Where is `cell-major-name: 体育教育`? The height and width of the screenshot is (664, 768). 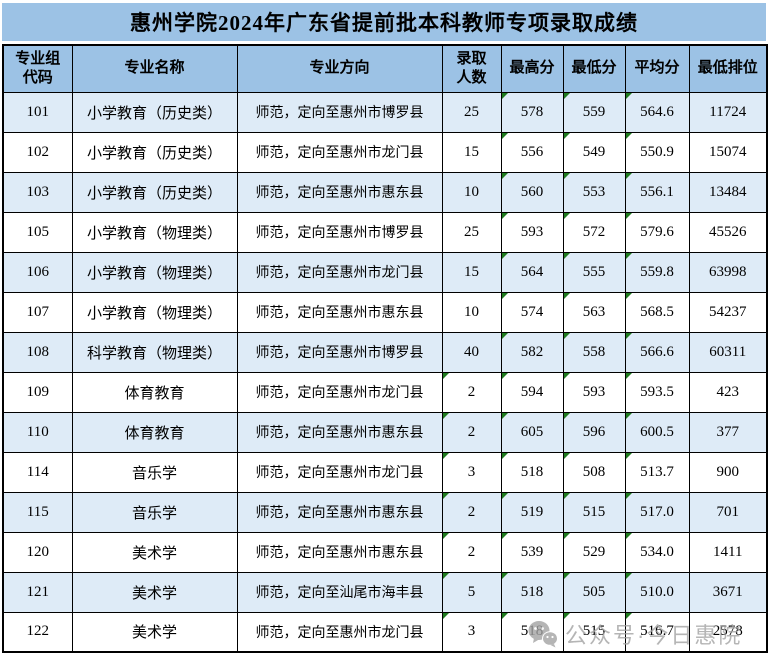
cell-major-name: 体育教育 is located at coordinates (154, 432).